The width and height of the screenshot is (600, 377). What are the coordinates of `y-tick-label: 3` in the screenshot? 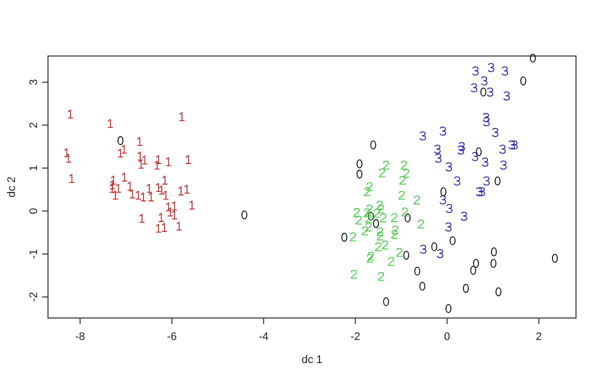 It's located at (34, 82).